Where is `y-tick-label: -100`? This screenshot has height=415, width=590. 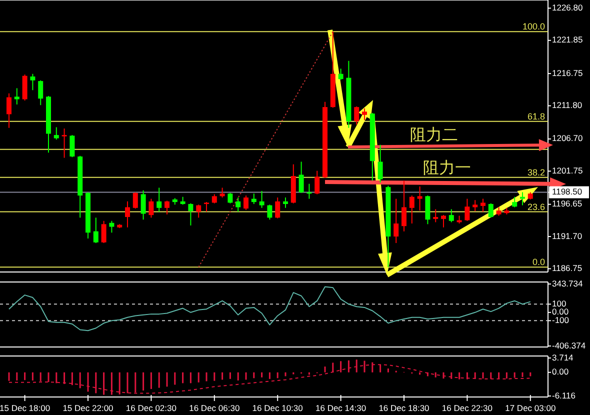 y-tick-label: -100 is located at coordinates (561, 319).